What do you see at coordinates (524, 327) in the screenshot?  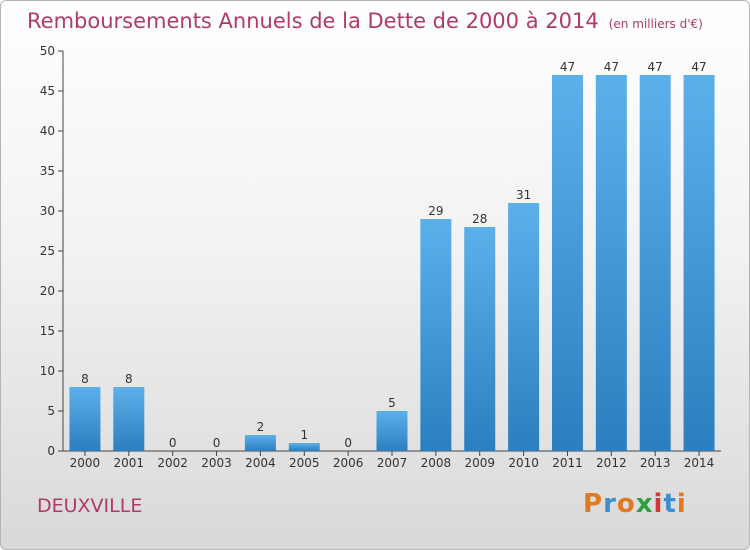 I see `bar-2010` at bounding box center [524, 327].